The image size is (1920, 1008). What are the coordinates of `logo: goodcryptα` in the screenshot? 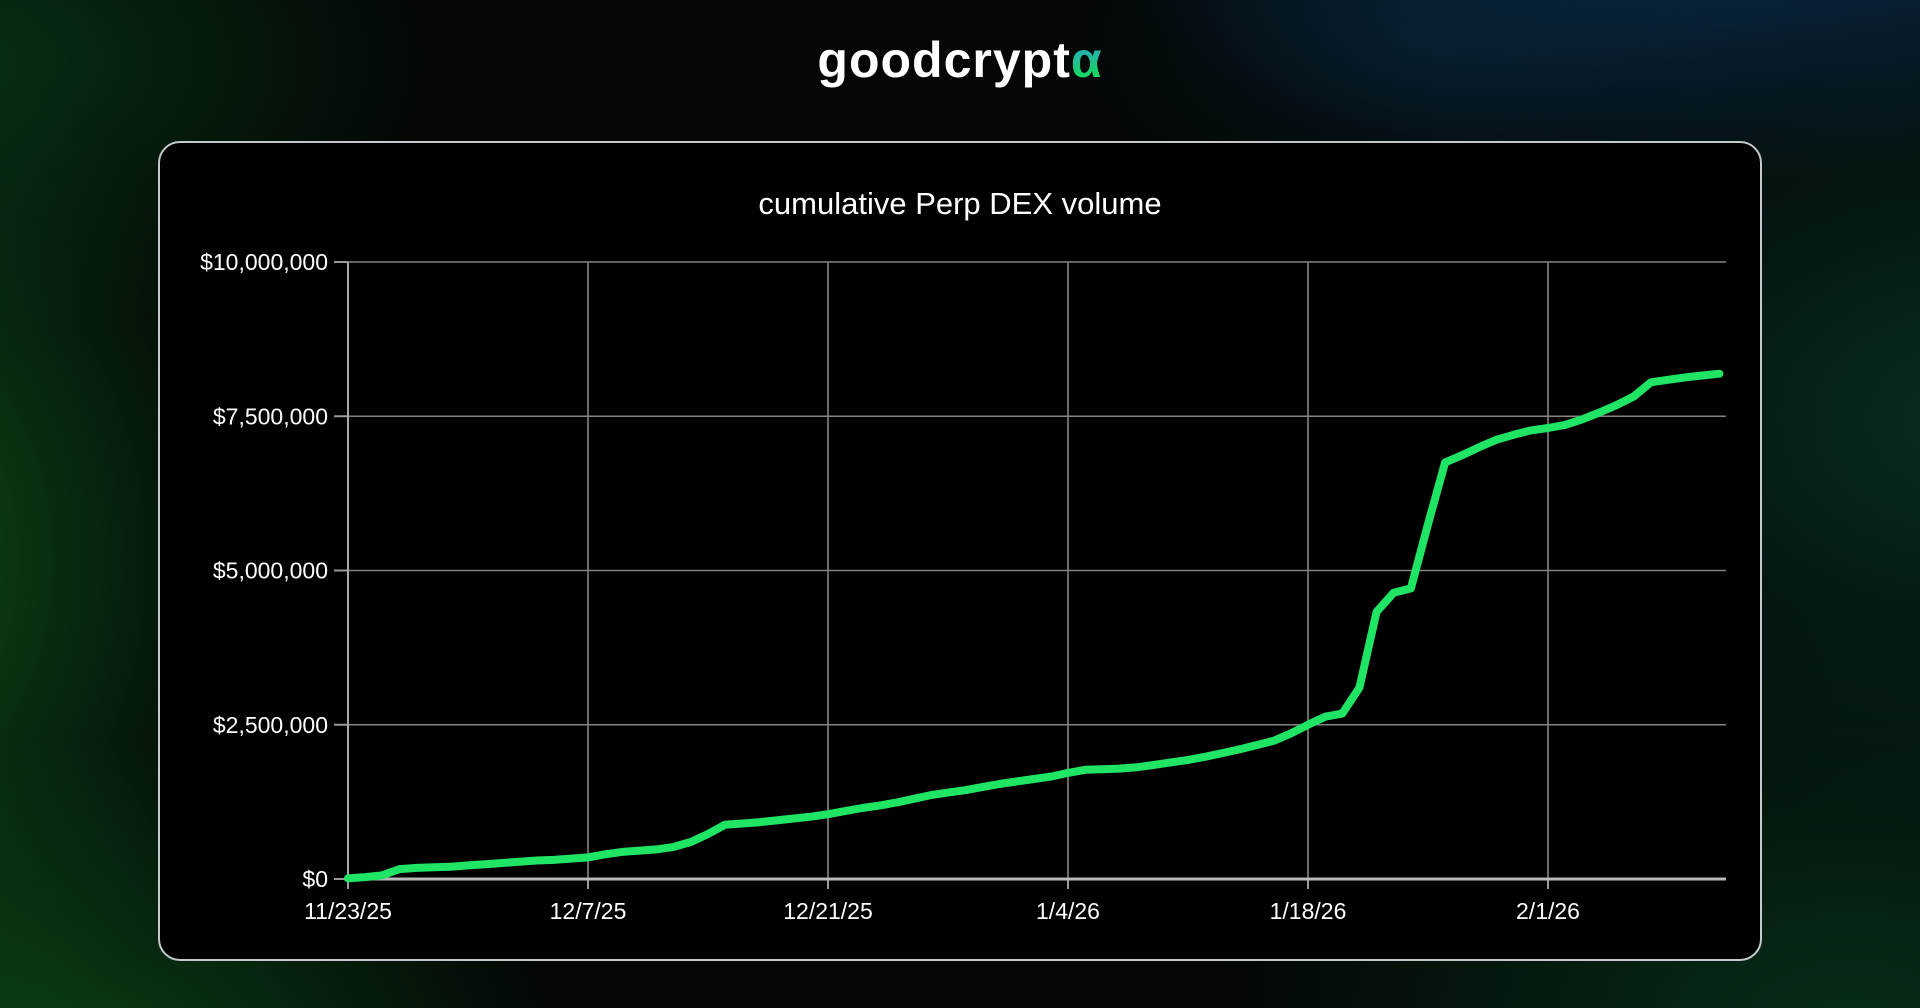 It's located at (960, 60).